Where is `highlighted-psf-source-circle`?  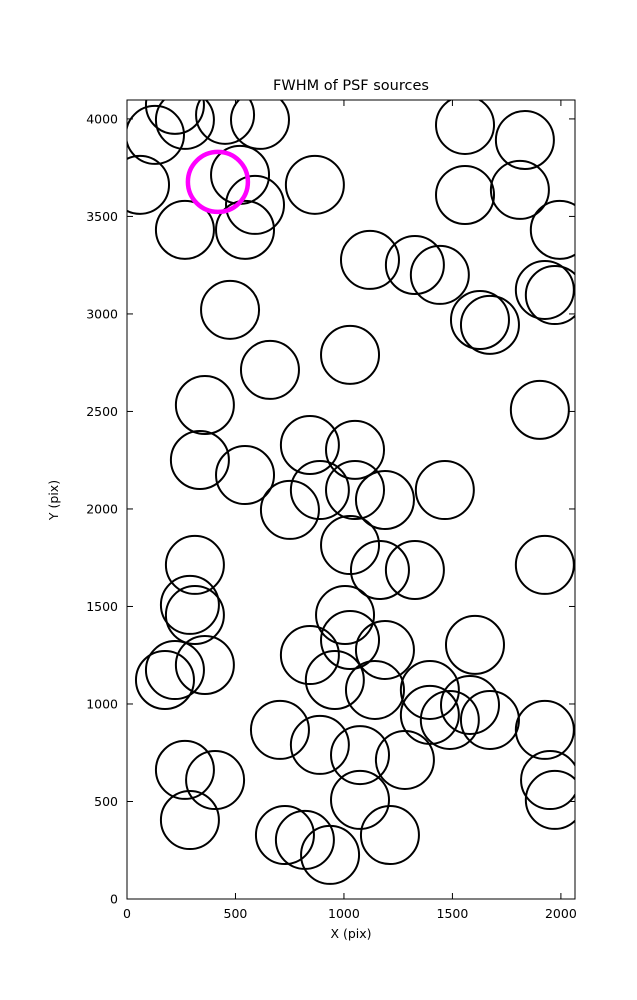
highlighted-psf-source-circle is located at coordinates (218, 182).